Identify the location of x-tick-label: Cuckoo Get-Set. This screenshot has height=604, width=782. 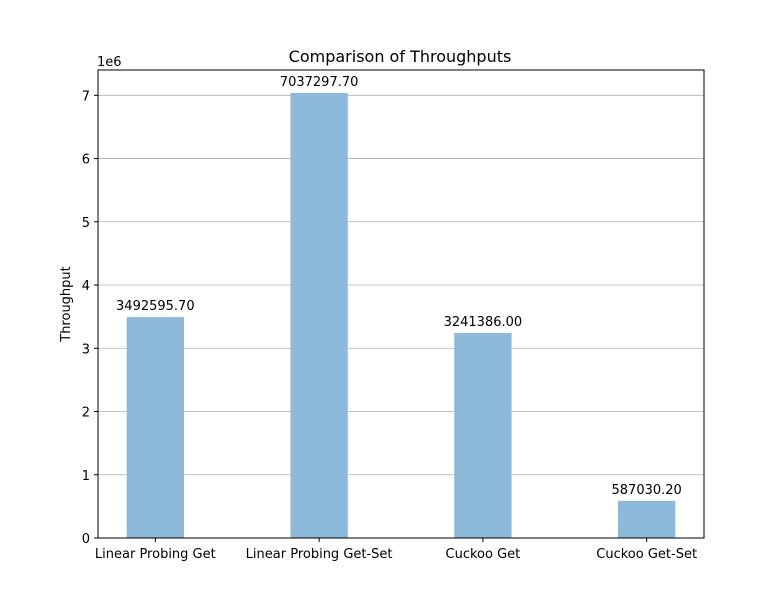
(646, 554).